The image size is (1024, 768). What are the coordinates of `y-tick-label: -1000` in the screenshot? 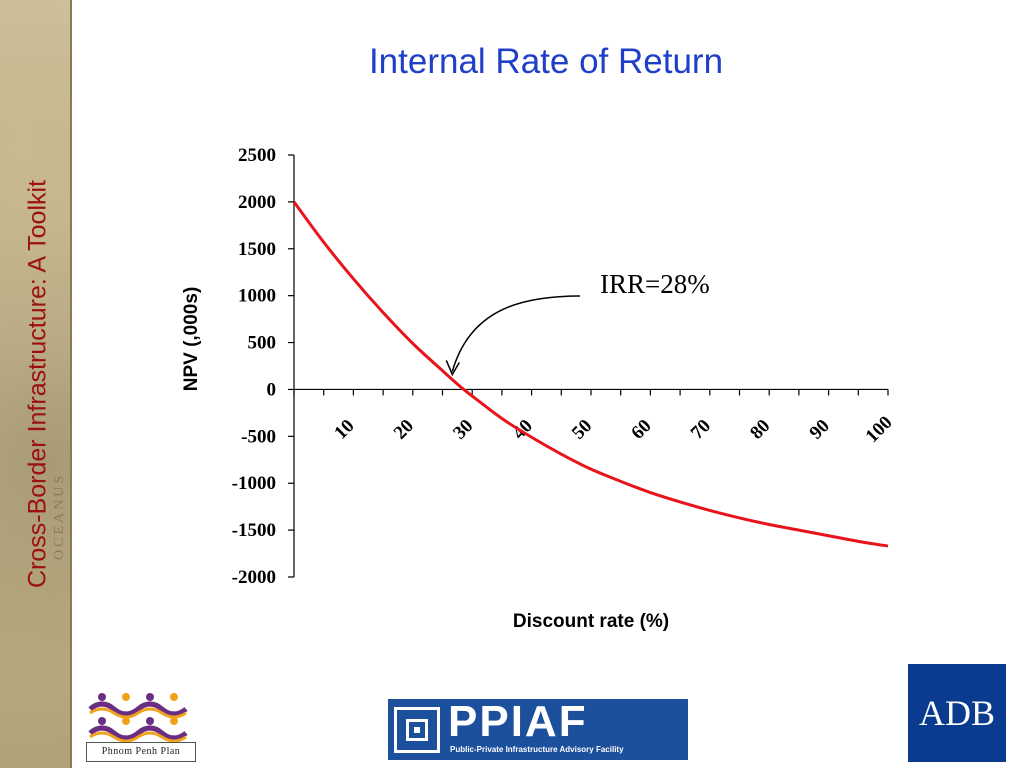 It's located at (254, 483).